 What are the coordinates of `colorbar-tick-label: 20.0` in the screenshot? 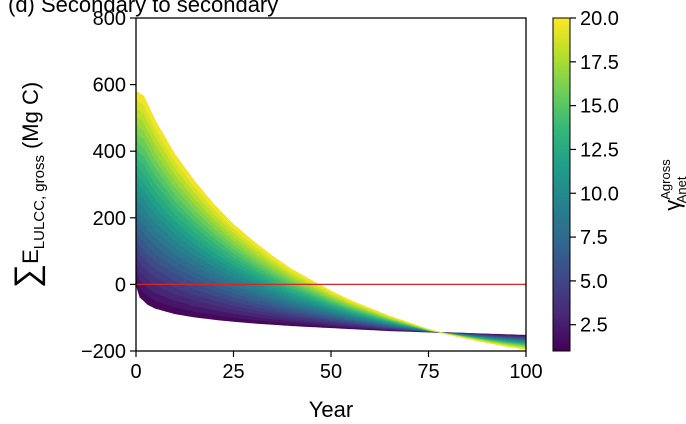 It's located at (599, 19).